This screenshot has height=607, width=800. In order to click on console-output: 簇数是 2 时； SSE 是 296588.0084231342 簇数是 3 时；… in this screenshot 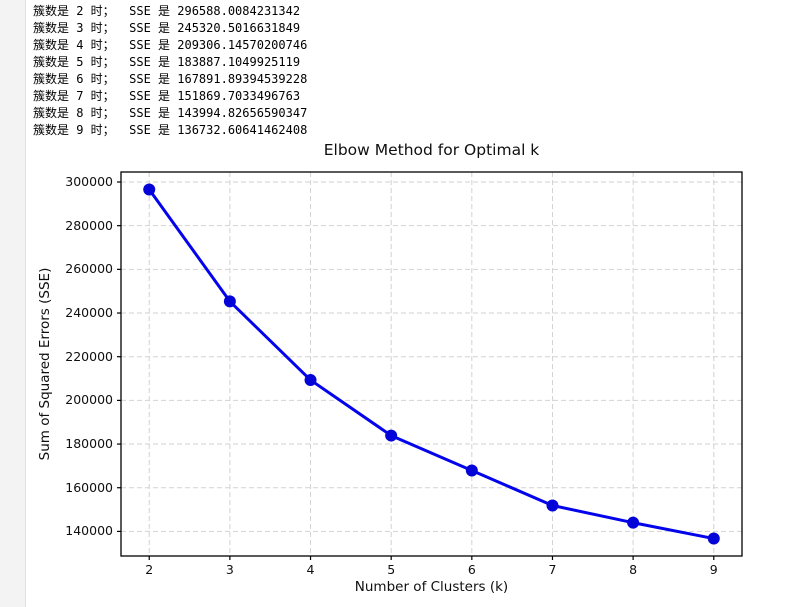, I will do `click(170, 71)`.